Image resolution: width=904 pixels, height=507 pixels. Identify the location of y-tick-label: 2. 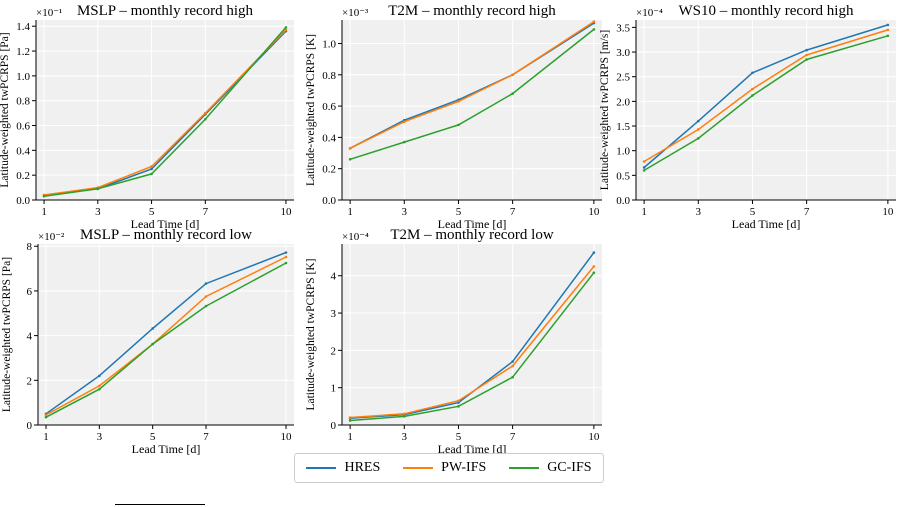
(30, 381).